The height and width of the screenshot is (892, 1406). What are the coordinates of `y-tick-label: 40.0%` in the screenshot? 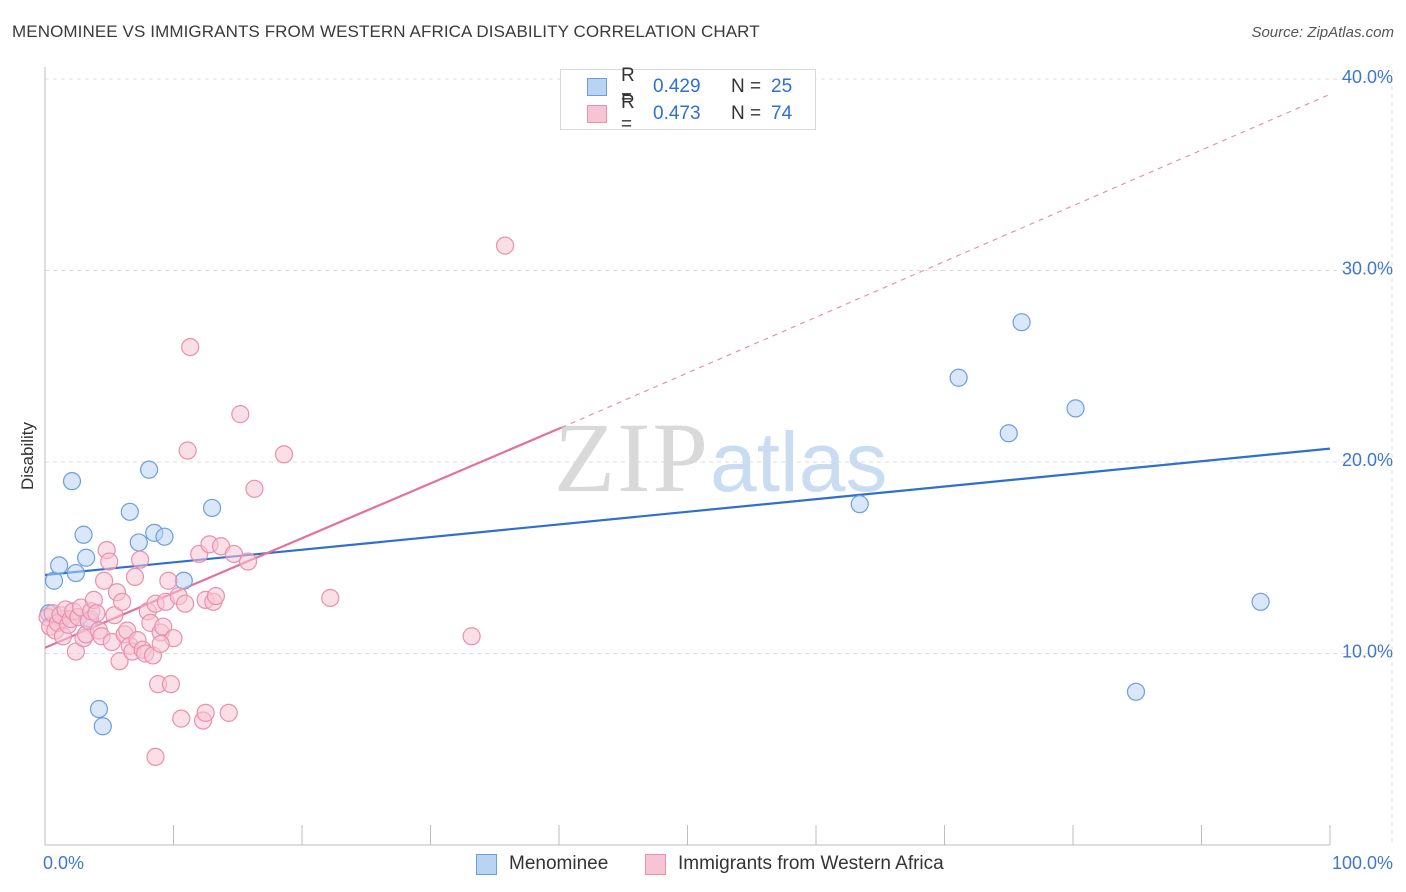 It's located at (1367, 77).